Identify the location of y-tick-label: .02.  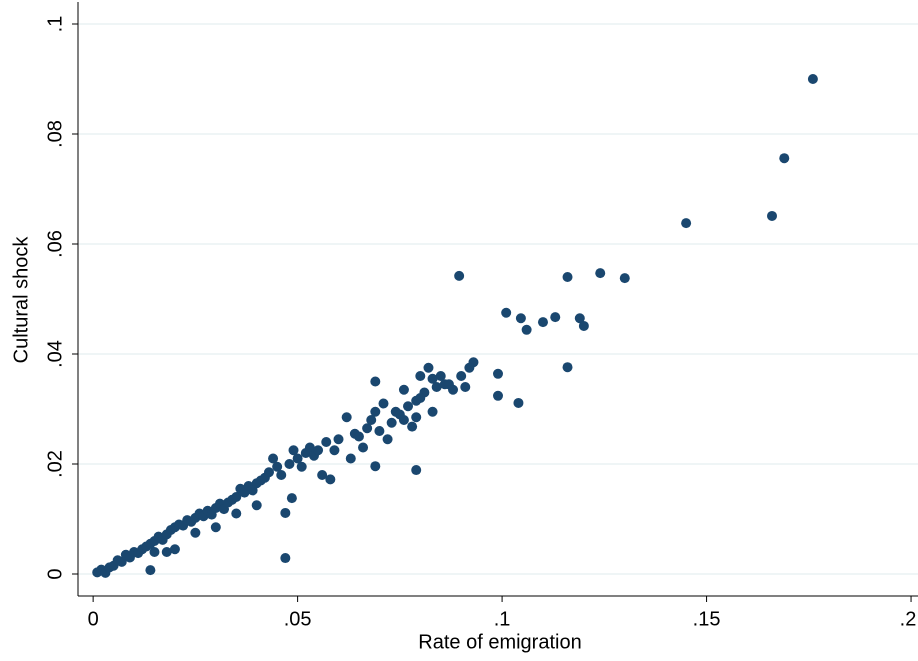
(55, 464).